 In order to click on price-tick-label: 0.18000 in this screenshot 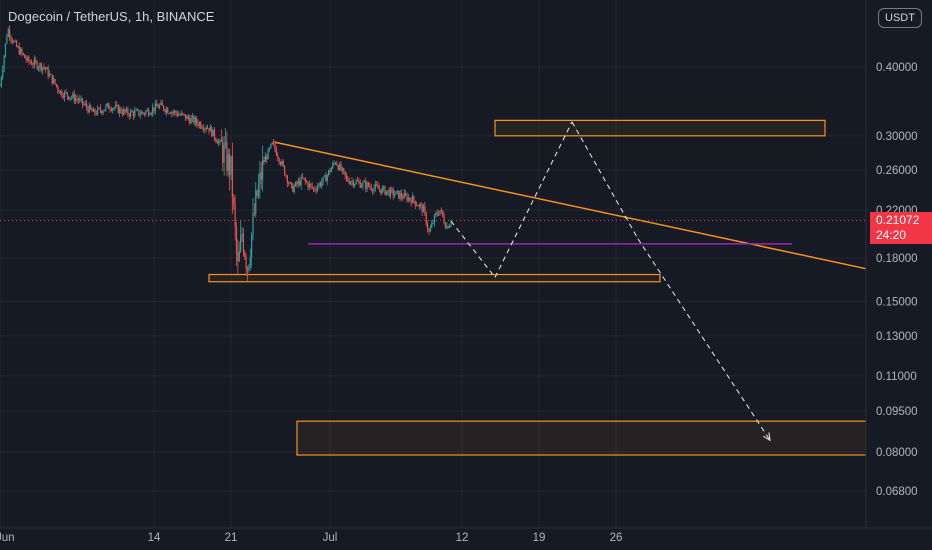, I will do `click(897, 259)`.